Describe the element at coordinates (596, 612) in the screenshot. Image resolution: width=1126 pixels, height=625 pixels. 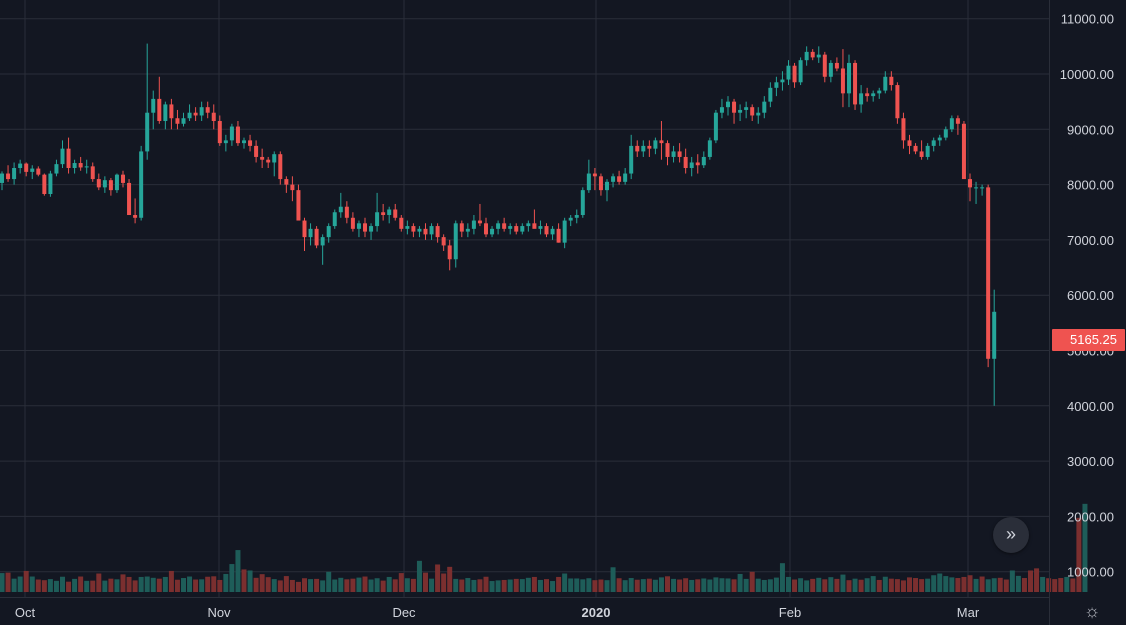
I see `time-tick-label: 2020` at that location.